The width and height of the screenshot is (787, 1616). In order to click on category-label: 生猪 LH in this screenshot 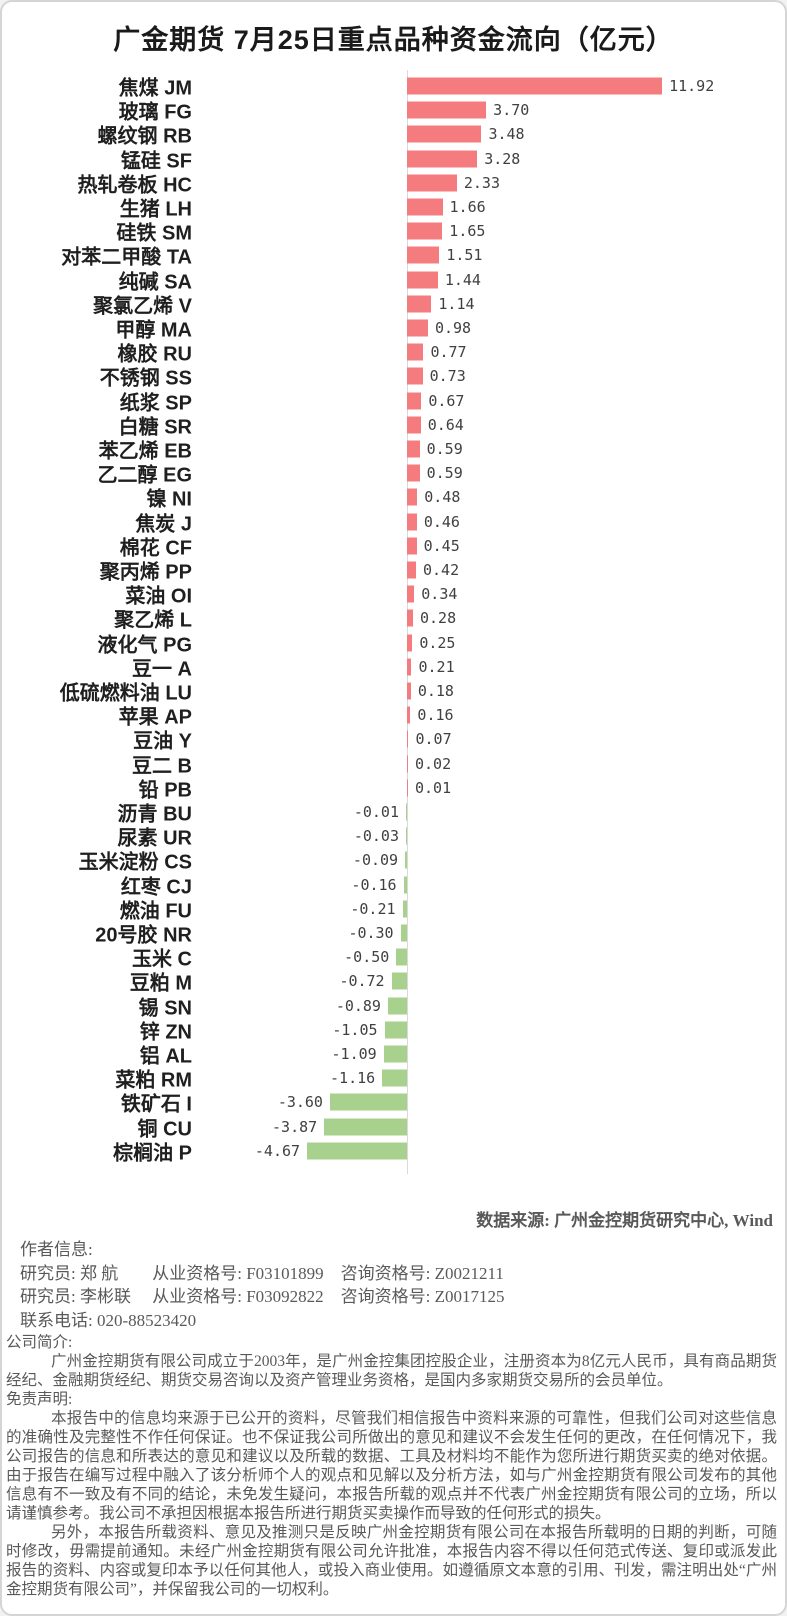, I will do `click(155, 209)`.